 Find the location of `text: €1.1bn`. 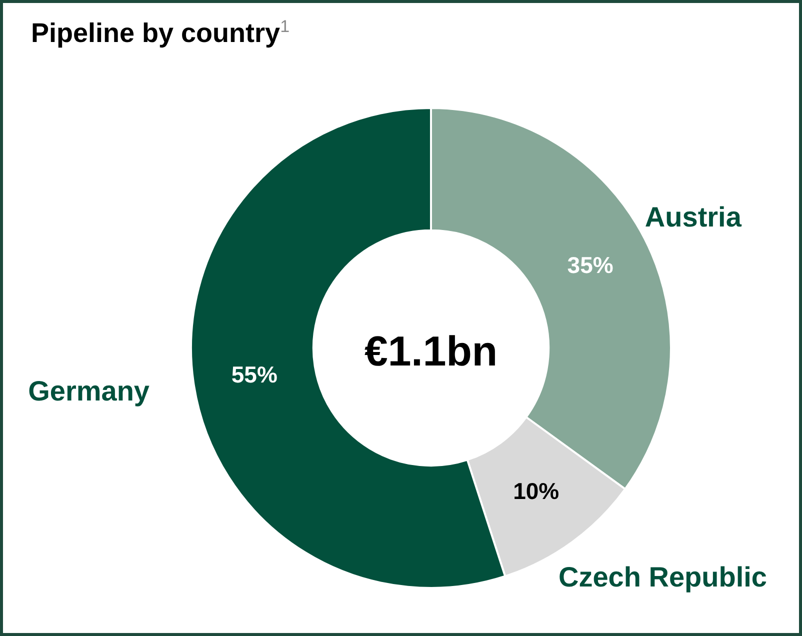

text: €1.1bn is located at coordinates (431, 351).